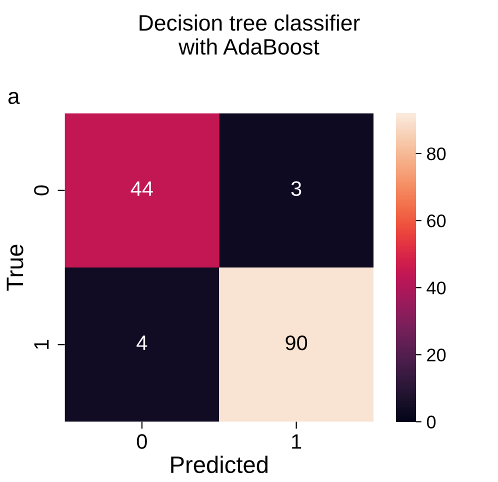  Describe the element at coordinates (436, 153) in the screenshot. I see `color-bar-label: 80` at that location.